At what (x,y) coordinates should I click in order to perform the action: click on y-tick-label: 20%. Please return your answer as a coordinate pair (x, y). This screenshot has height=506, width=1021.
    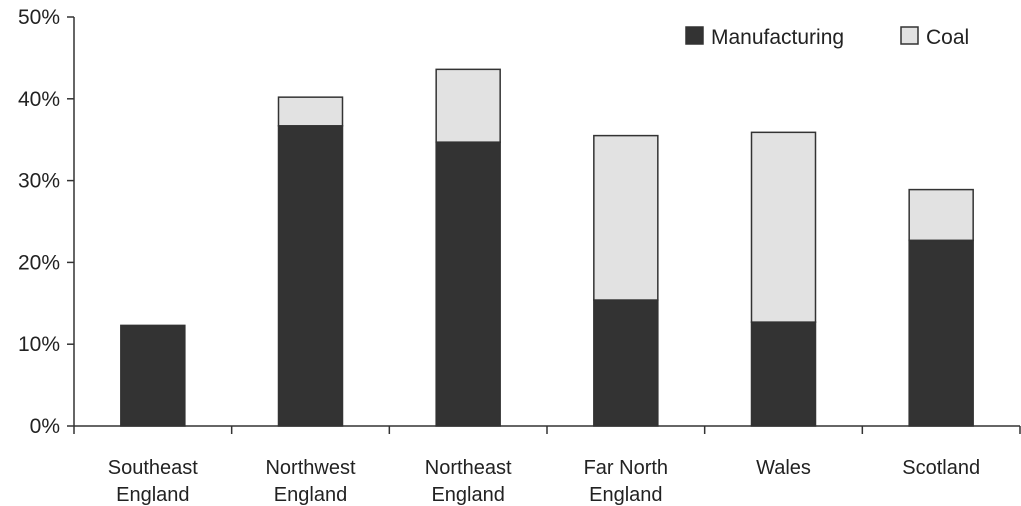
    Looking at the image, I should click on (39, 262).